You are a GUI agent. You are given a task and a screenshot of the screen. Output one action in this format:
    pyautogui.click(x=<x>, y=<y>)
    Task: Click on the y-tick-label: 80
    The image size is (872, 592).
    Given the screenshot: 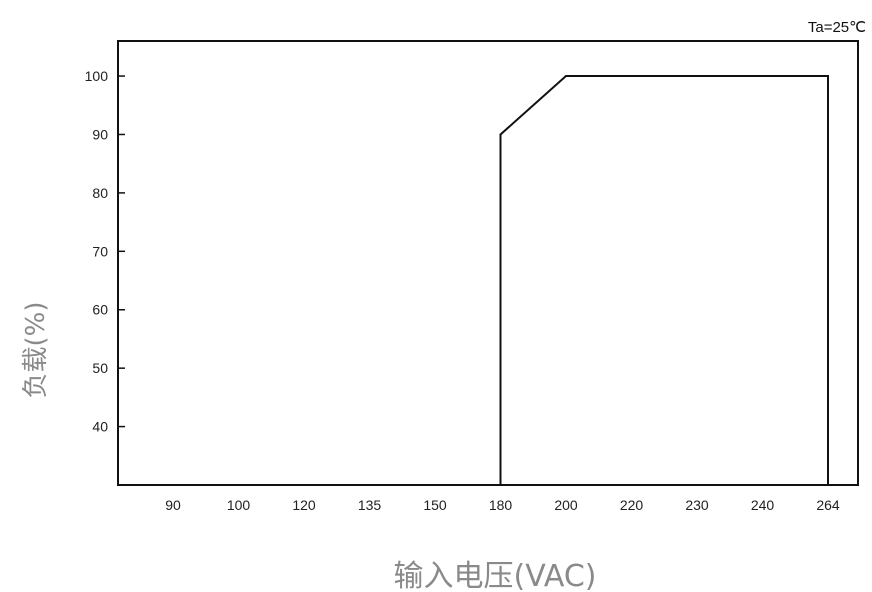 What is the action you would take?
    pyautogui.click(x=100, y=193)
    